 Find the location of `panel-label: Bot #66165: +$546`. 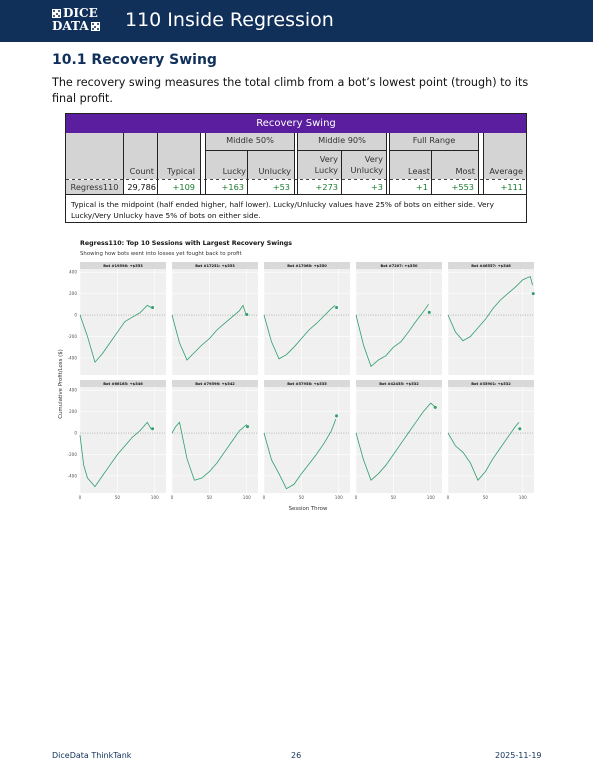

panel-label: Bot #66165: +$546 is located at coordinates (123, 384).